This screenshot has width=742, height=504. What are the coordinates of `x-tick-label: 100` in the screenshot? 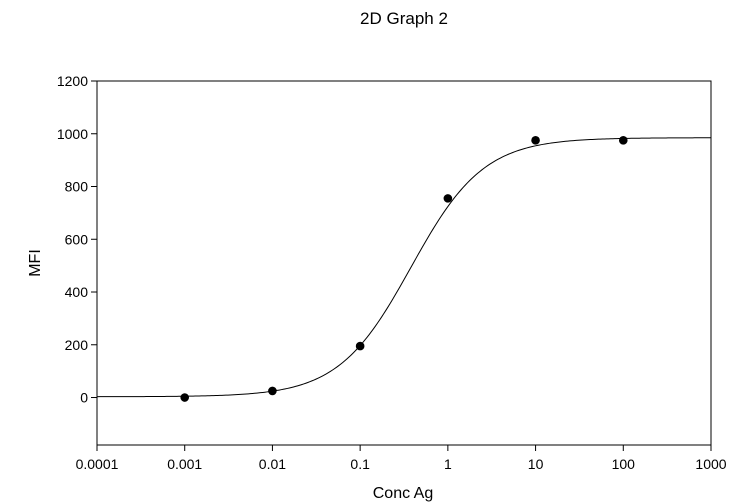 It's located at (624, 464).